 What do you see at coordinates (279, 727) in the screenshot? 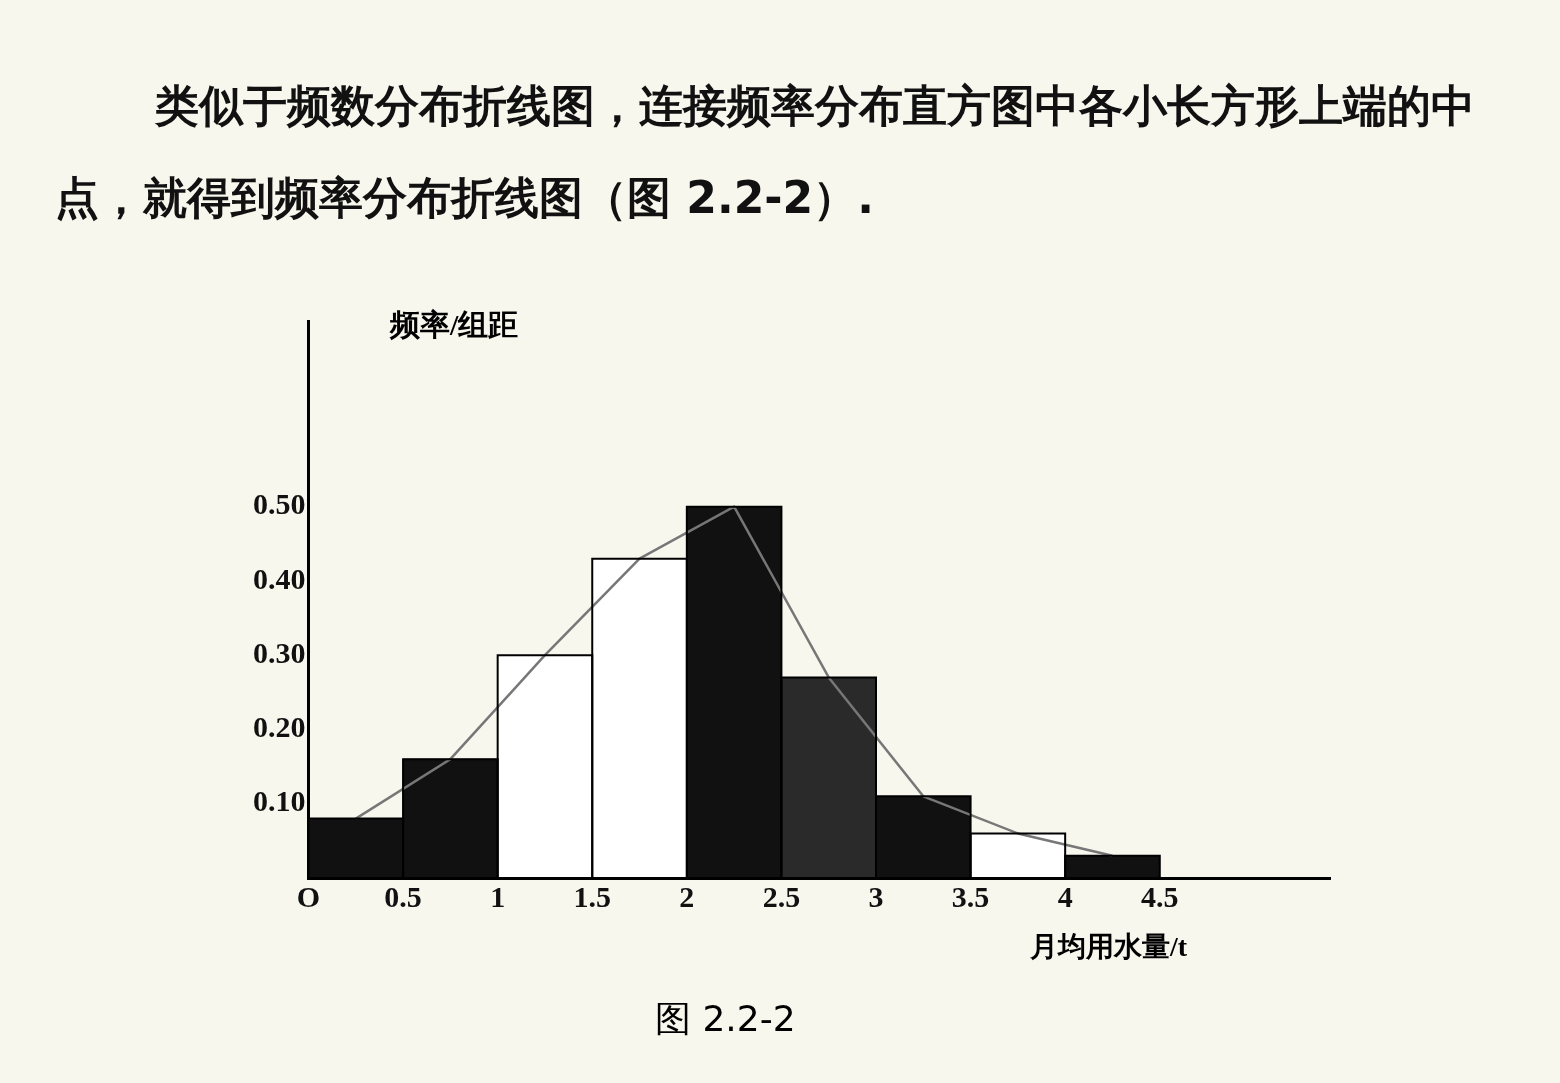
I see `y-tick-label: 0.20` at bounding box center [279, 727].